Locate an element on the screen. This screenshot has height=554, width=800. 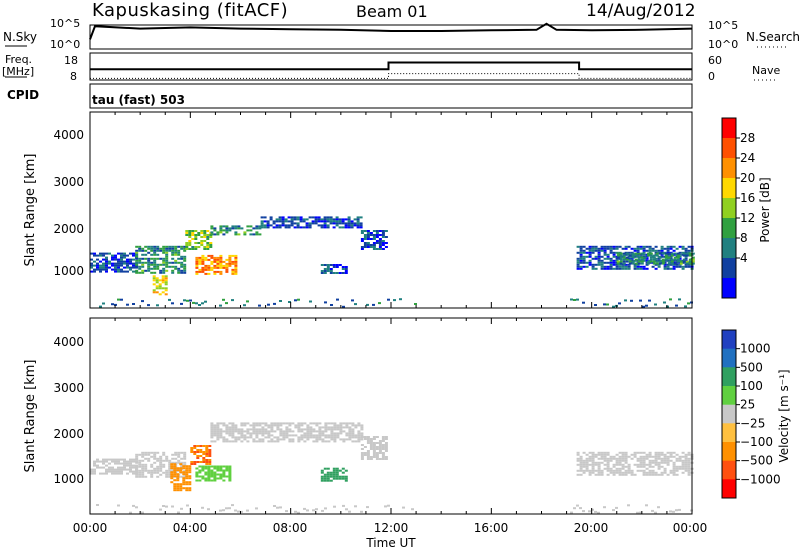
velocity-bar-label: Velocity [m s⁻¹] is located at coordinates (784, 415).